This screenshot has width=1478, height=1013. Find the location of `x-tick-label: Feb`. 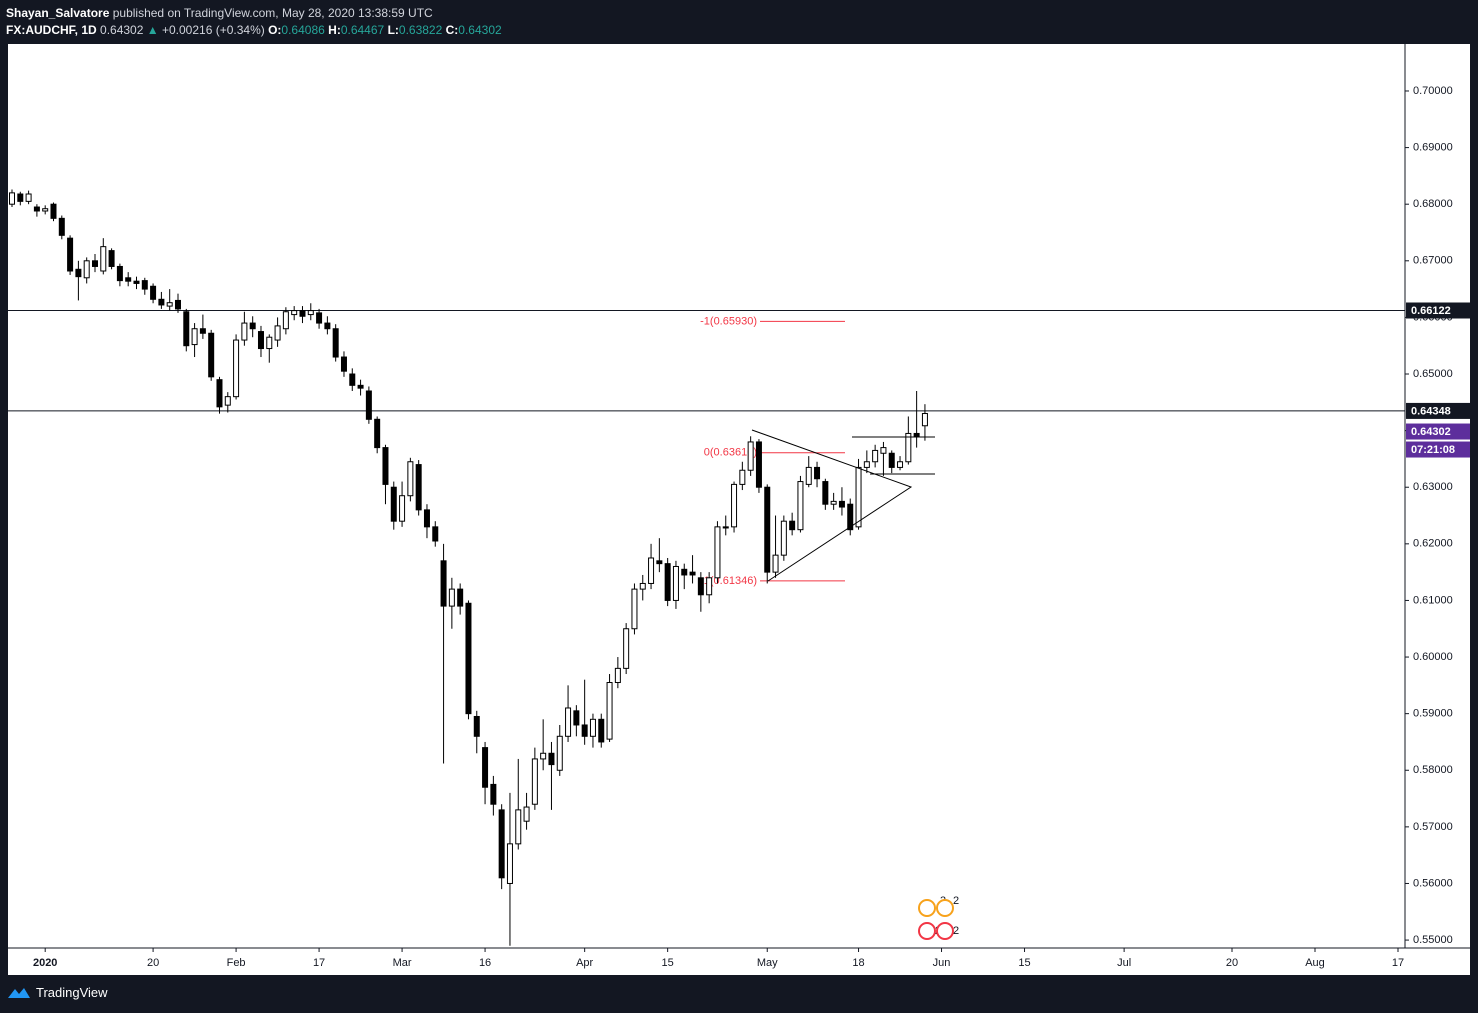

x-tick-label: Feb is located at coordinates (236, 963).